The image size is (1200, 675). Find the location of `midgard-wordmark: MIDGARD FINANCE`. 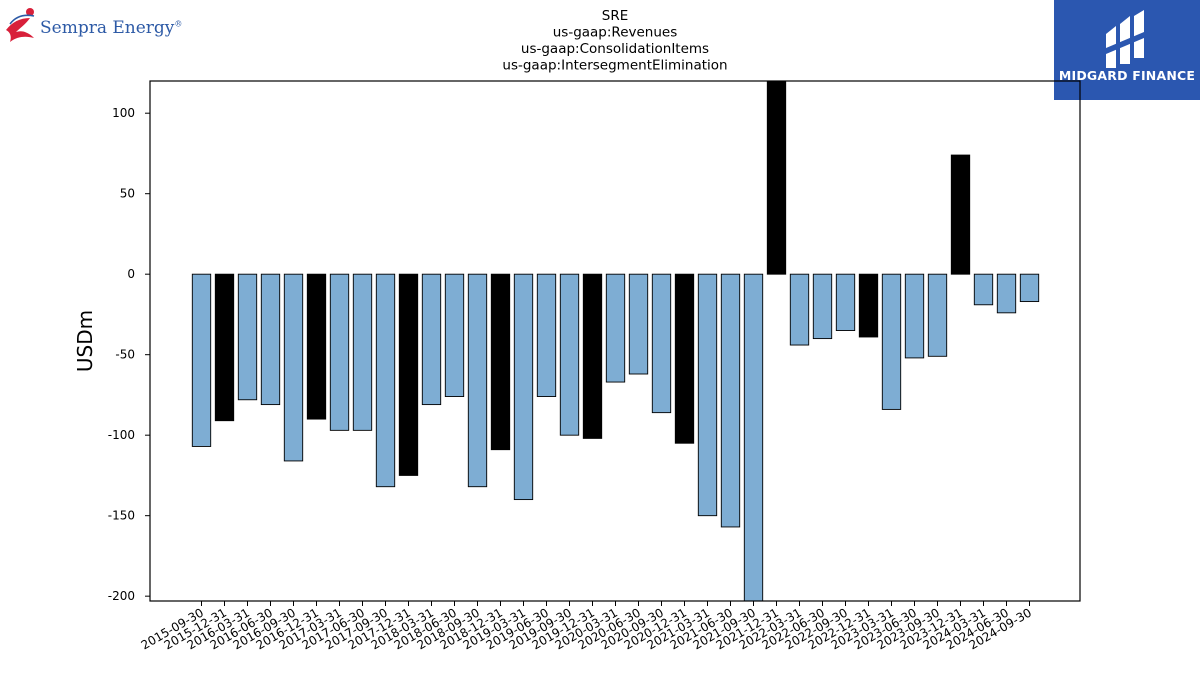

midgard-wordmark: MIDGARD FINANCE is located at coordinates (1127, 75).